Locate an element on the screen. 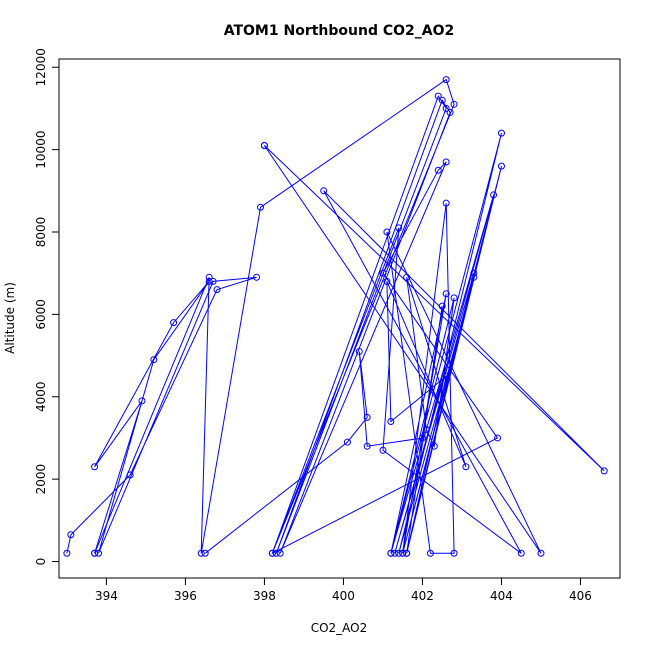 The height and width of the screenshot is (655, 650). x-axis: 394 396 398 400 402 404 406 is located at coordinates (343, 590).